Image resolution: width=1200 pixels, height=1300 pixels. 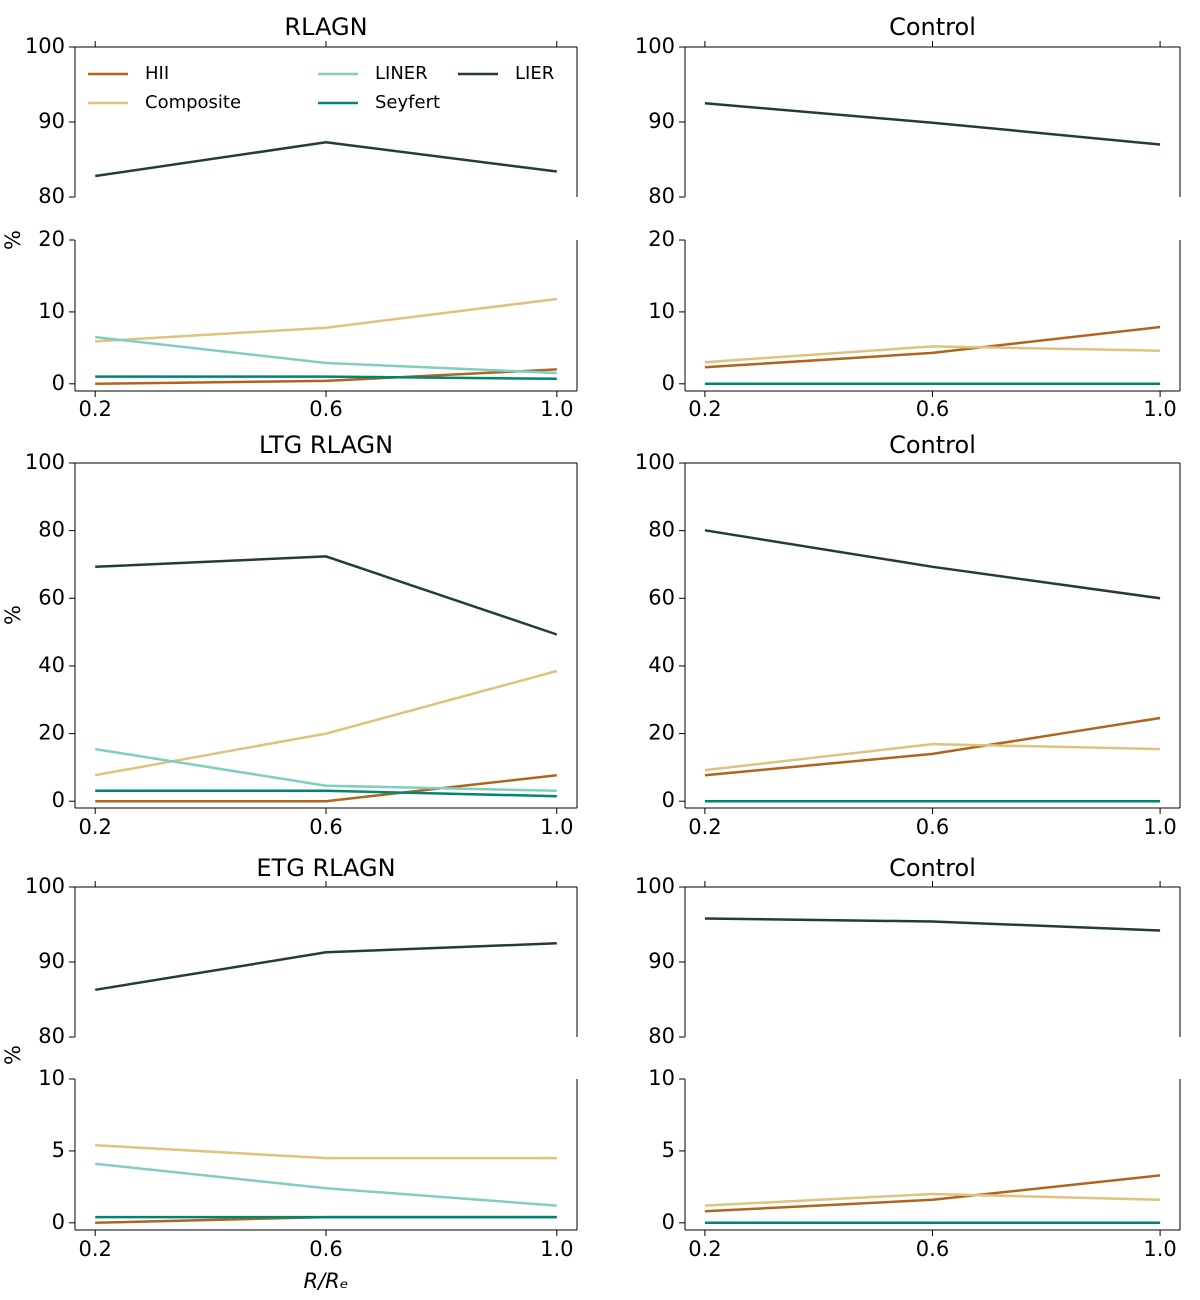 What do you see at coordinates (325, 868) in the screenshot?
I see `panel-title: ETG RLAGN` at bounding box center [325, 868].